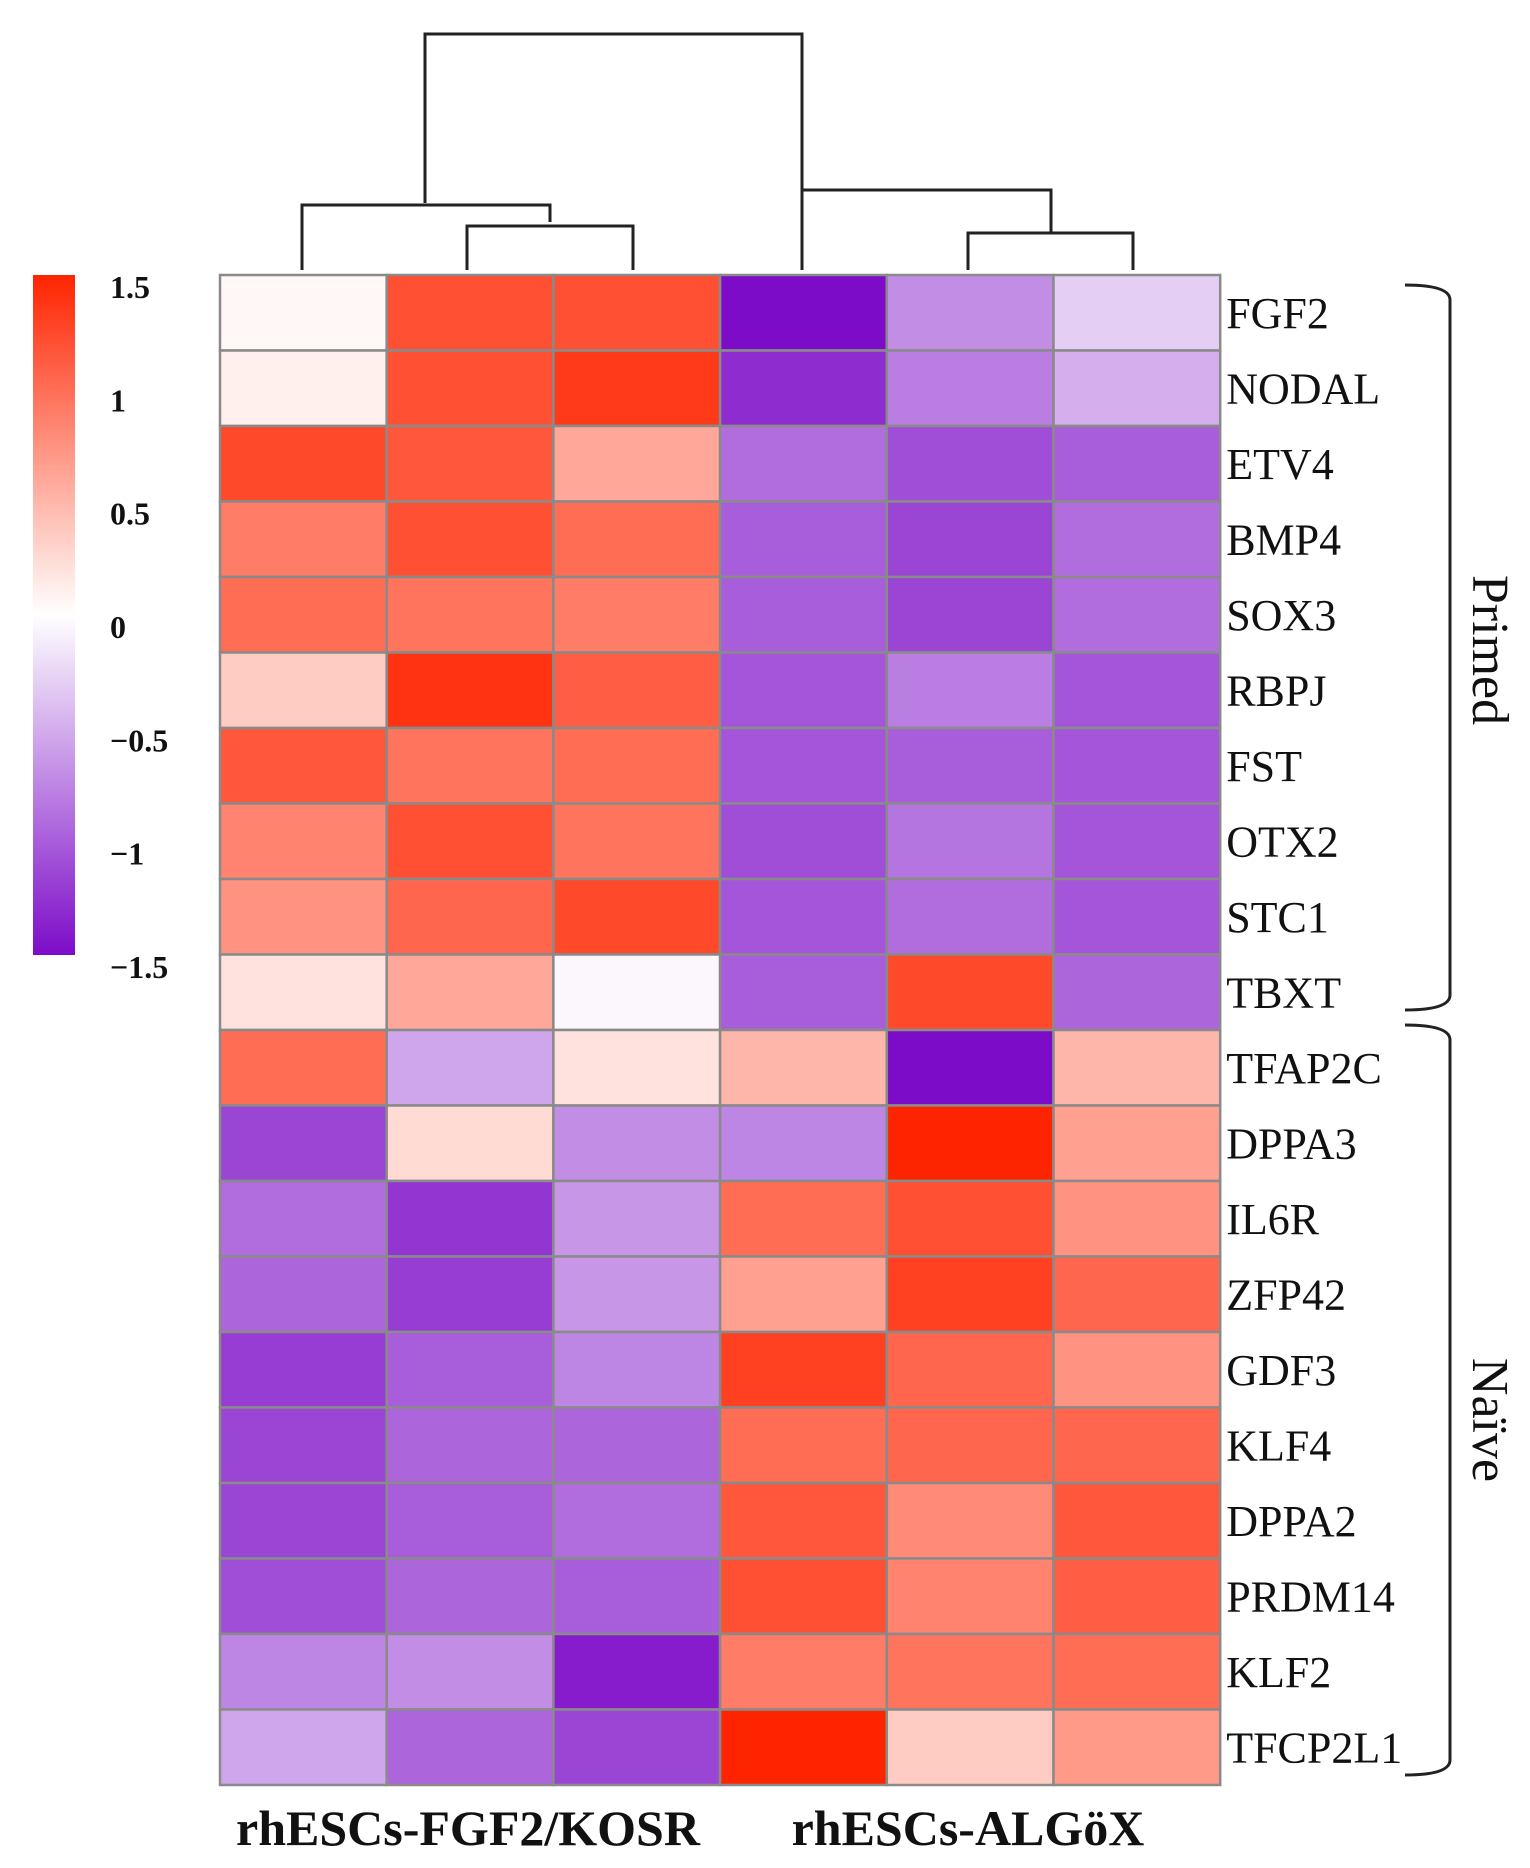  Describe the element at coordinates (130, 287) in the screenshot. I see `color-scale-tick-label: 1.5` at that location.